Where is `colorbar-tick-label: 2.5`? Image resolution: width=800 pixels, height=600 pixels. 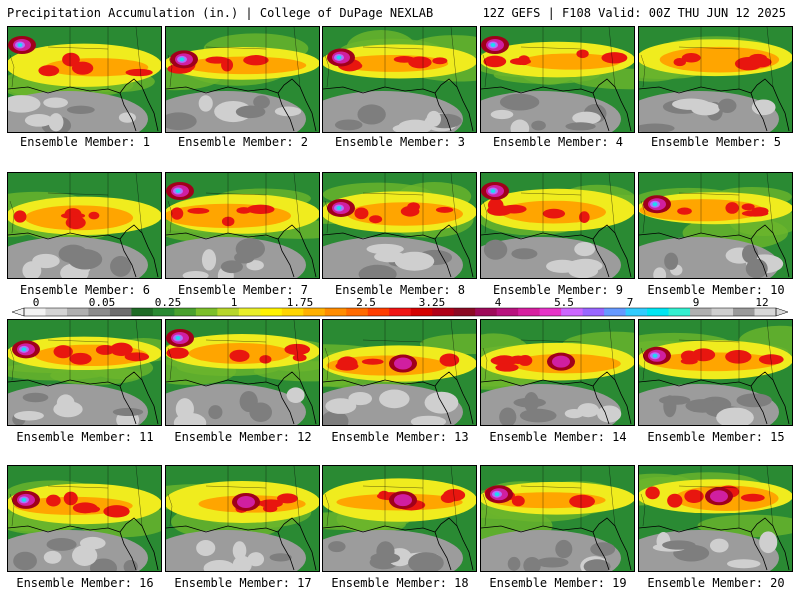
colorbar-tick-label: 2.5 is located at coordinates (366, 302).